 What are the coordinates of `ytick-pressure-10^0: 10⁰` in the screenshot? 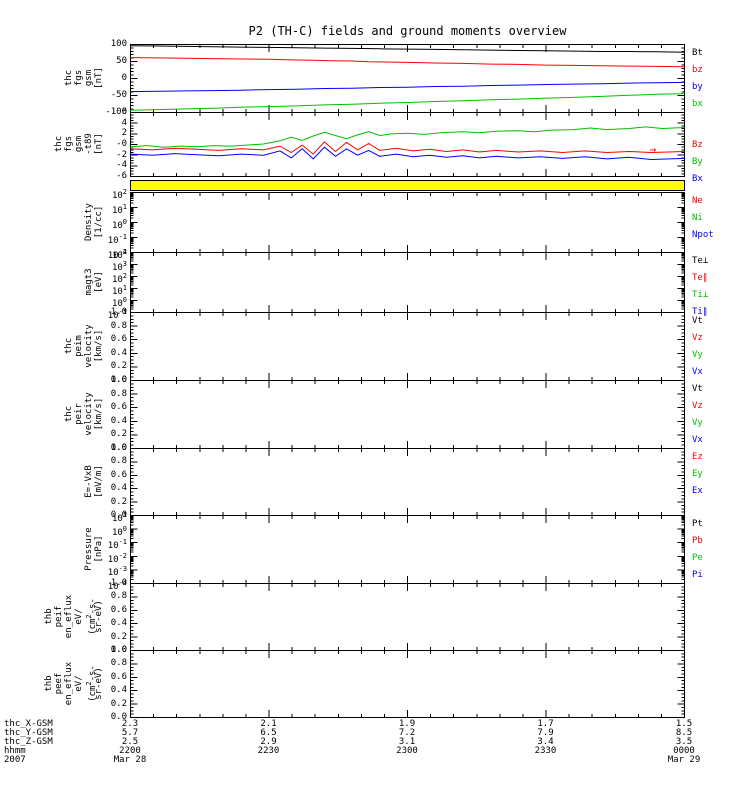 It's located at (119, 531).